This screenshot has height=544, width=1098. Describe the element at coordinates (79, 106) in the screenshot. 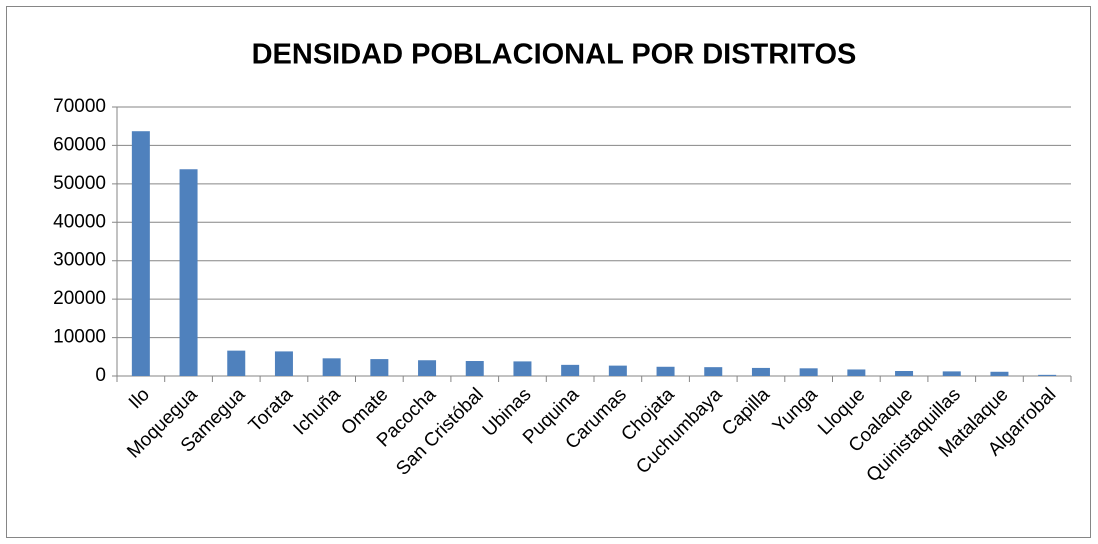

I see `y-tick-label: 70000` at that location.